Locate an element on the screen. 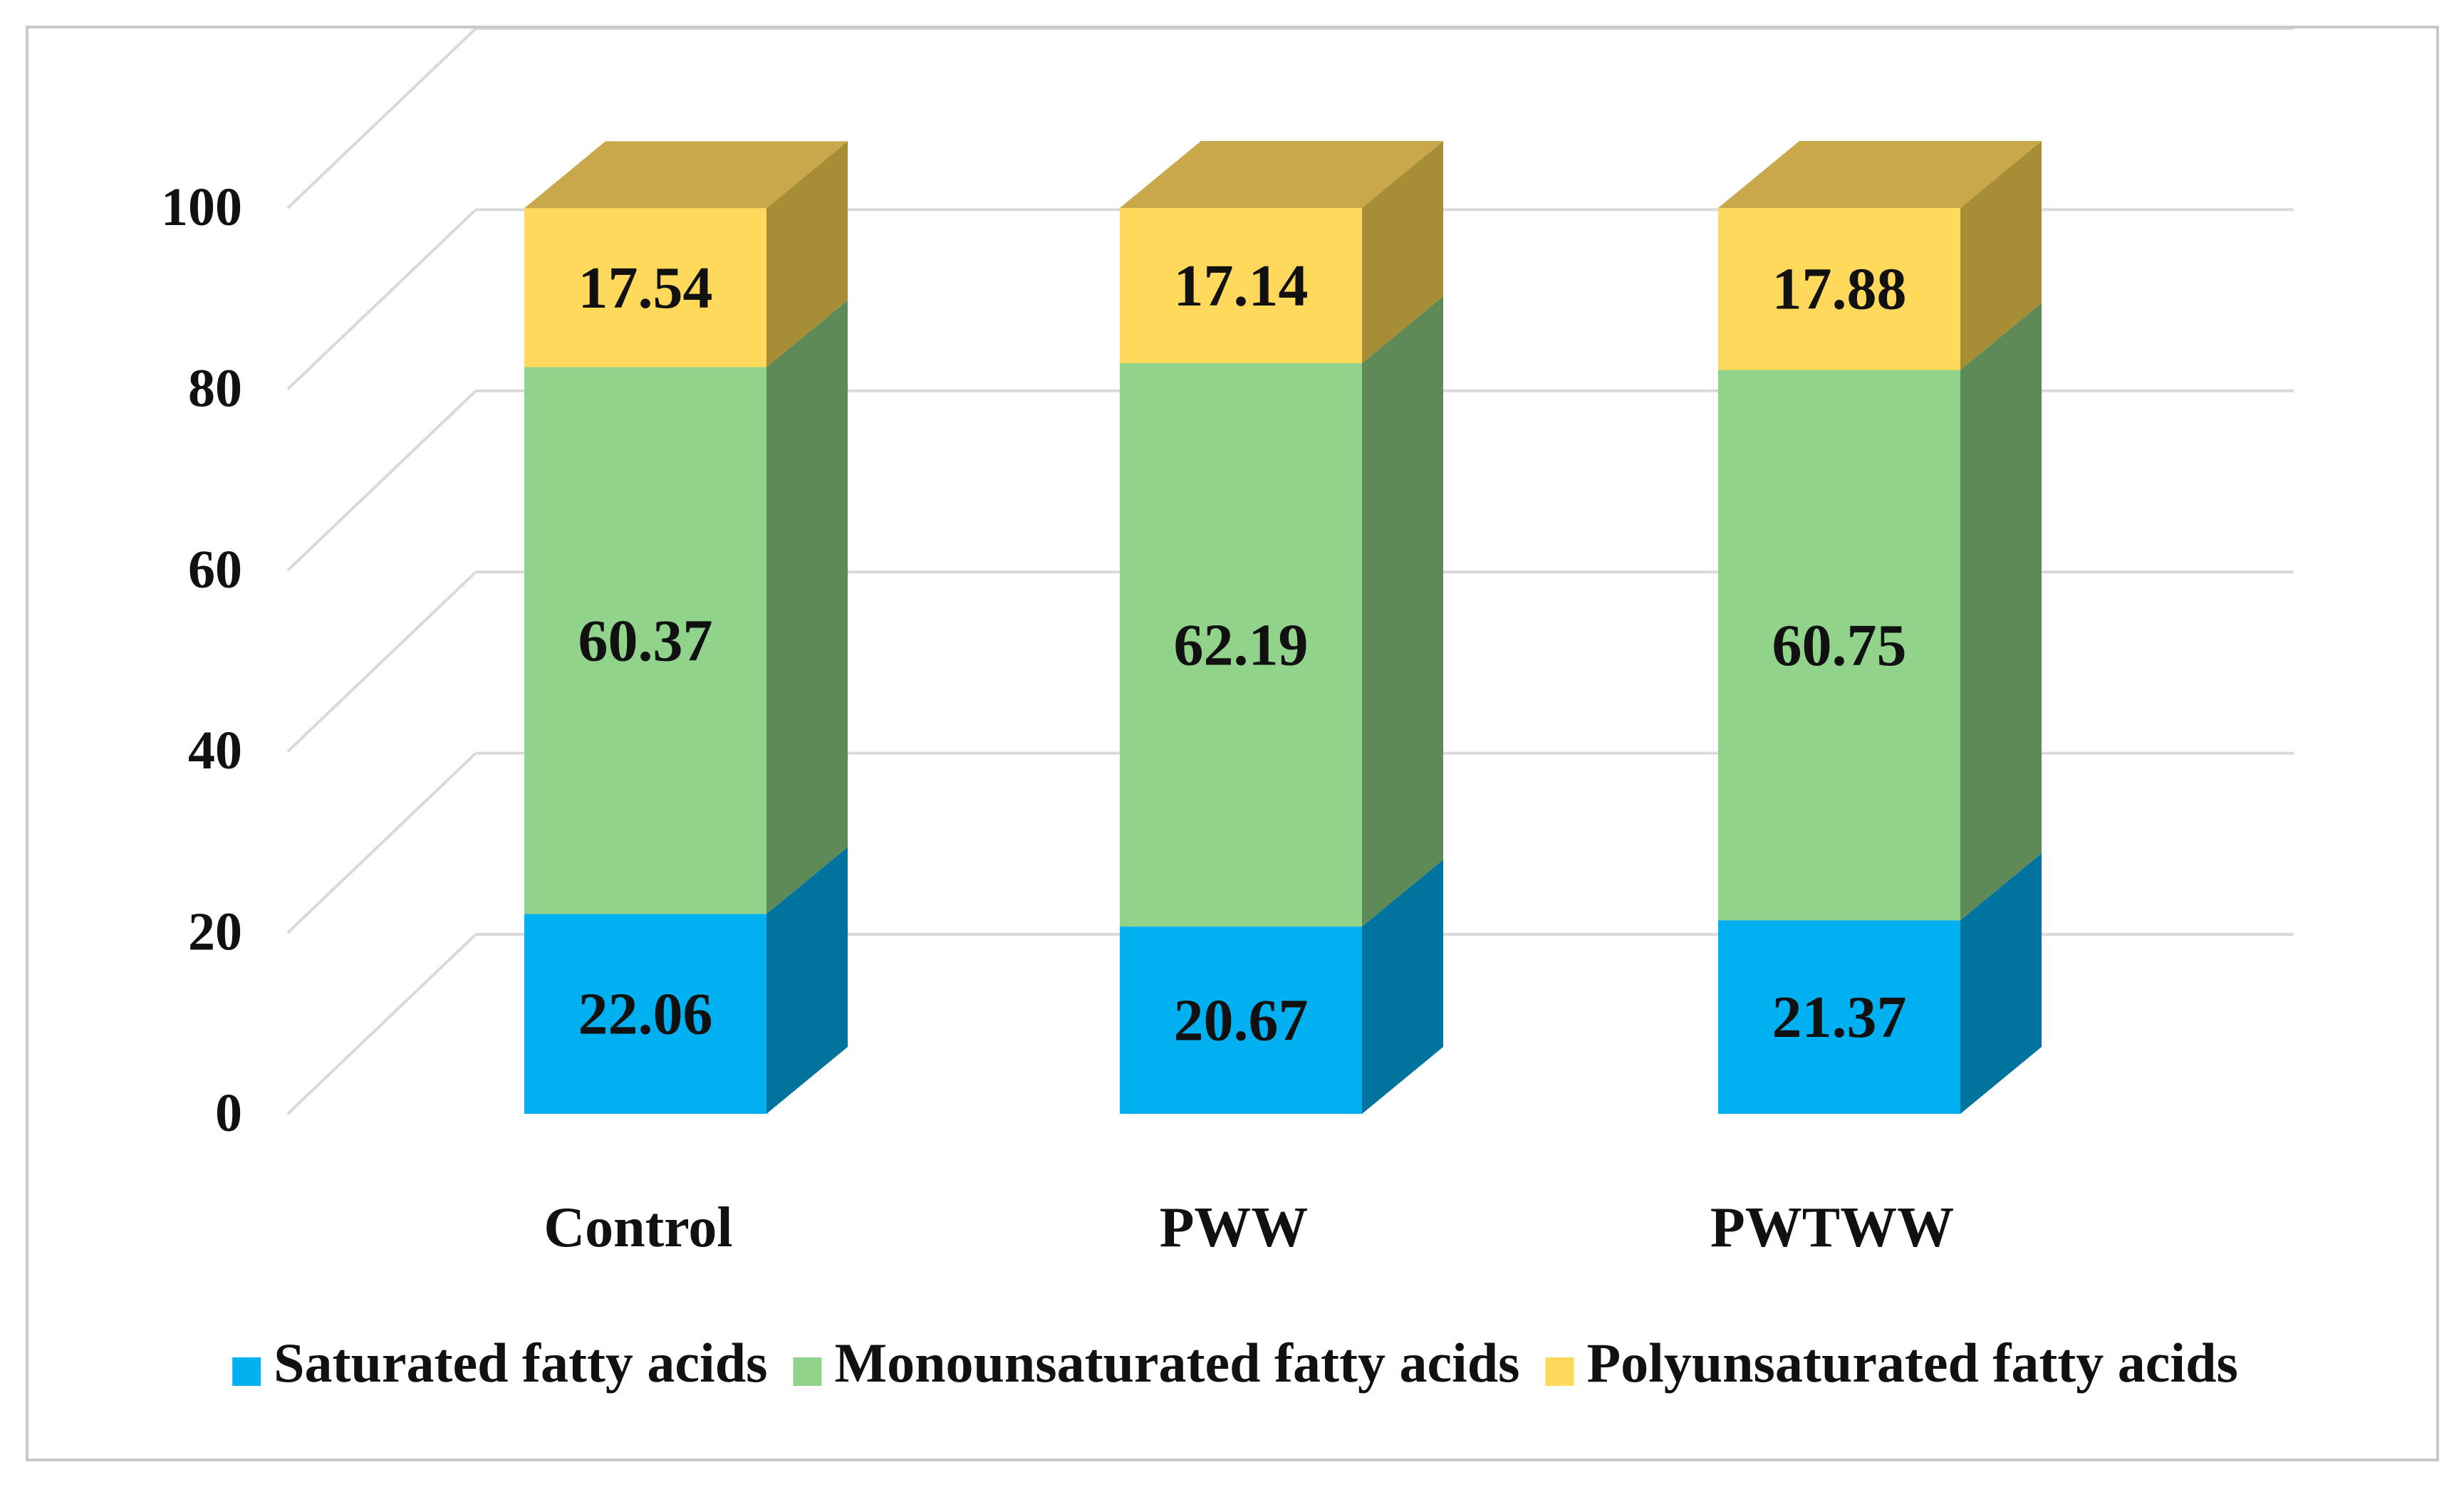 This screenshot has width=2464, height=1487. bar-segment: 21.37 is located at coordinates (1880, 983).